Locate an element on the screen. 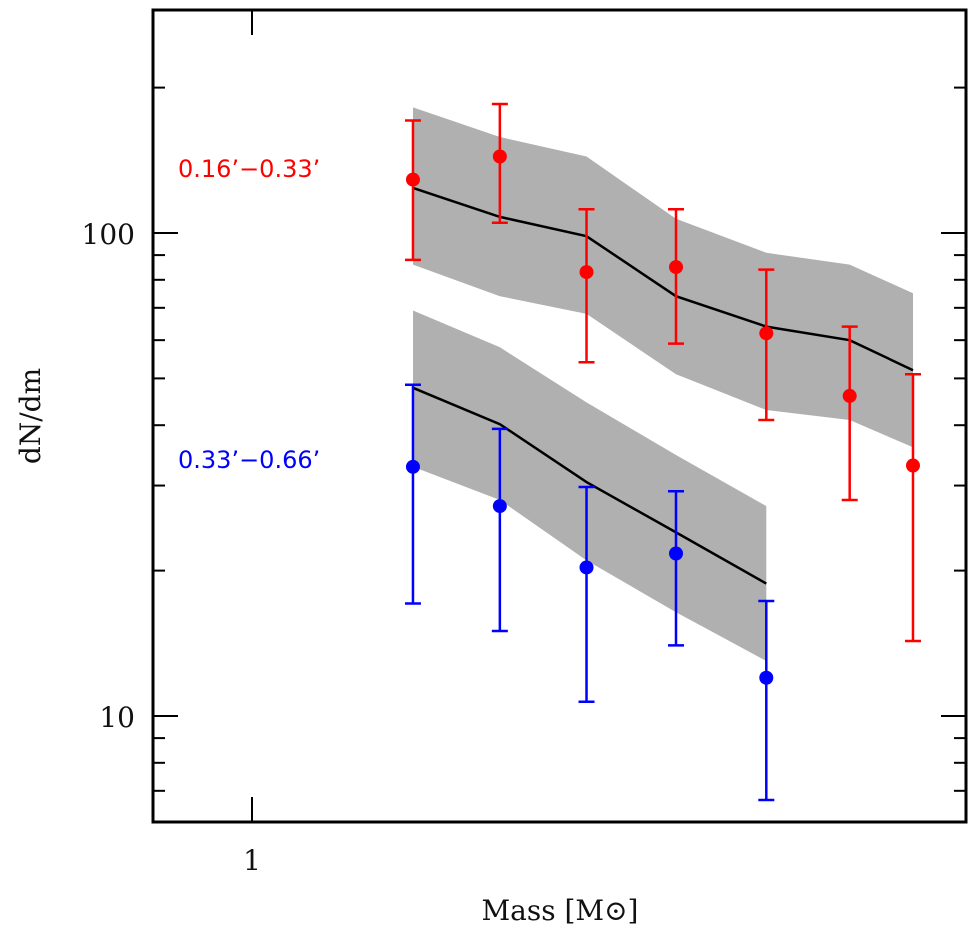 This screenshot has width=978, height=938. y-axis-label: dN/dm is located at coordinates (30, 416).